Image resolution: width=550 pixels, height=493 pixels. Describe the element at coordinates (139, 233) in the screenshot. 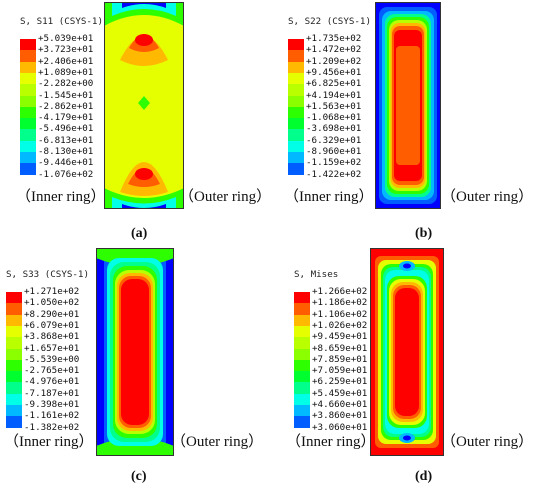

I see `subfigure-label-a: (a)` at that location.